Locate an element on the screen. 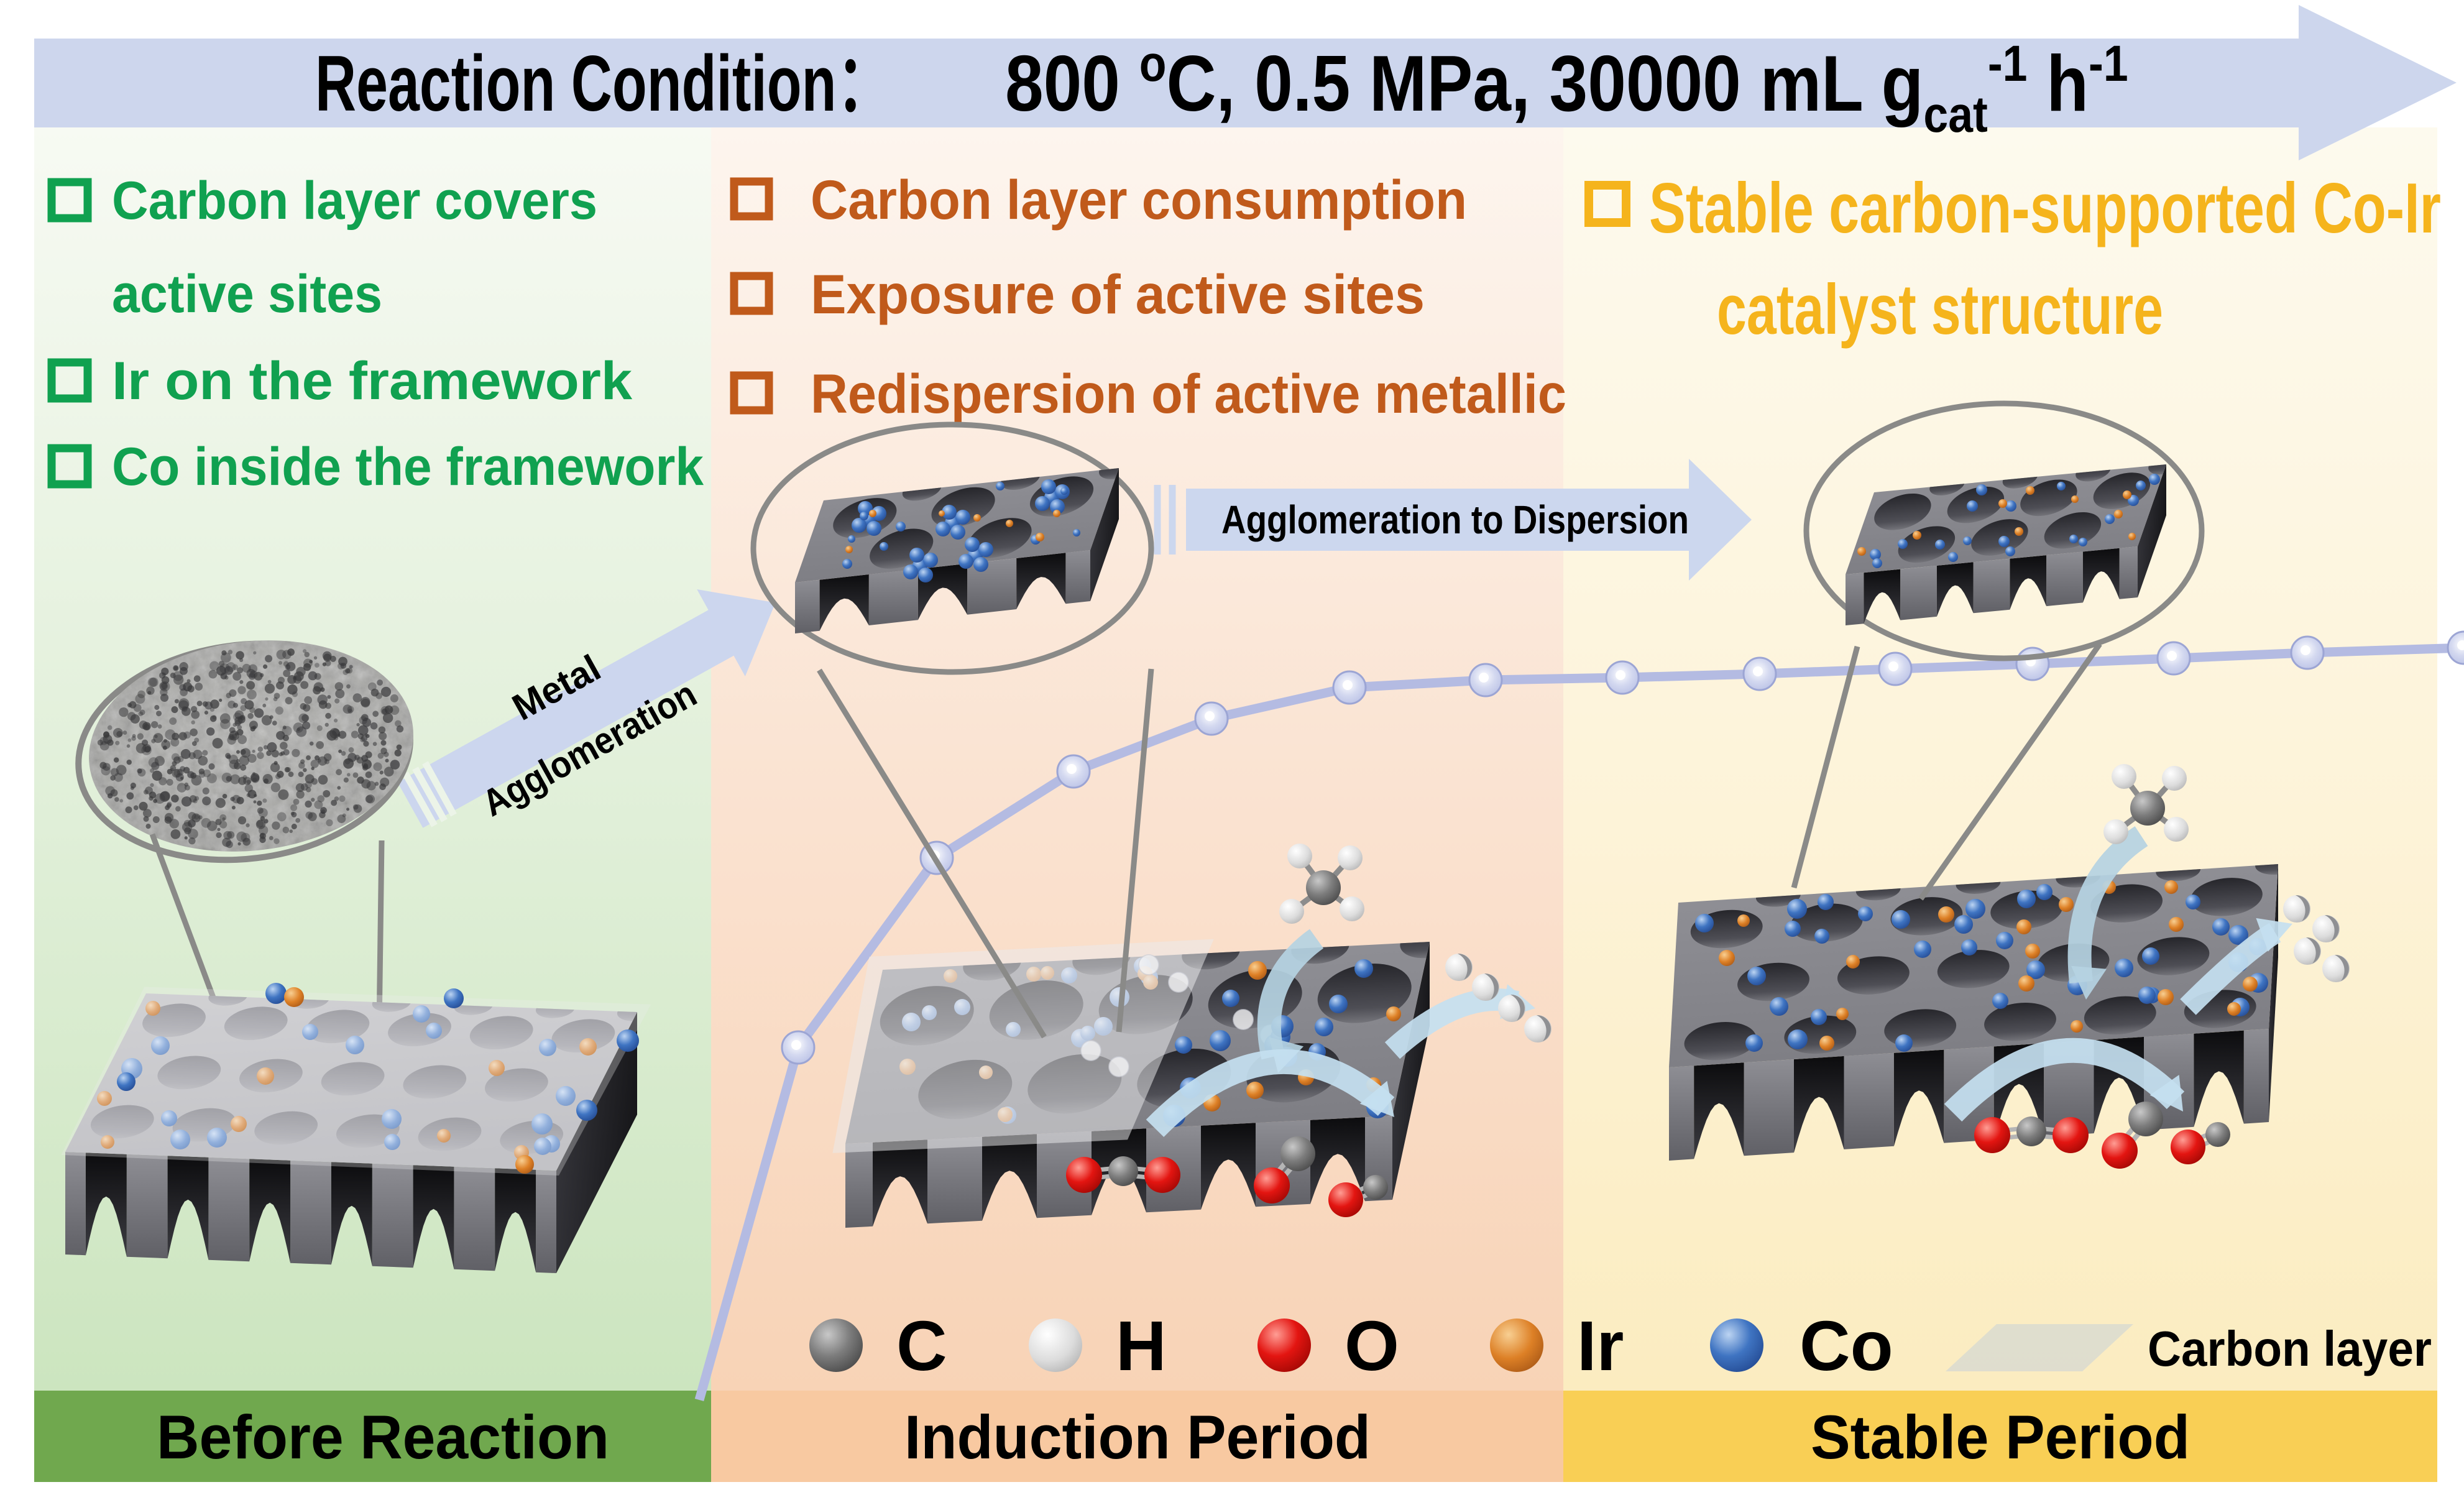  svg-text: Carbon layer is located at coordinates (2290, 1348).